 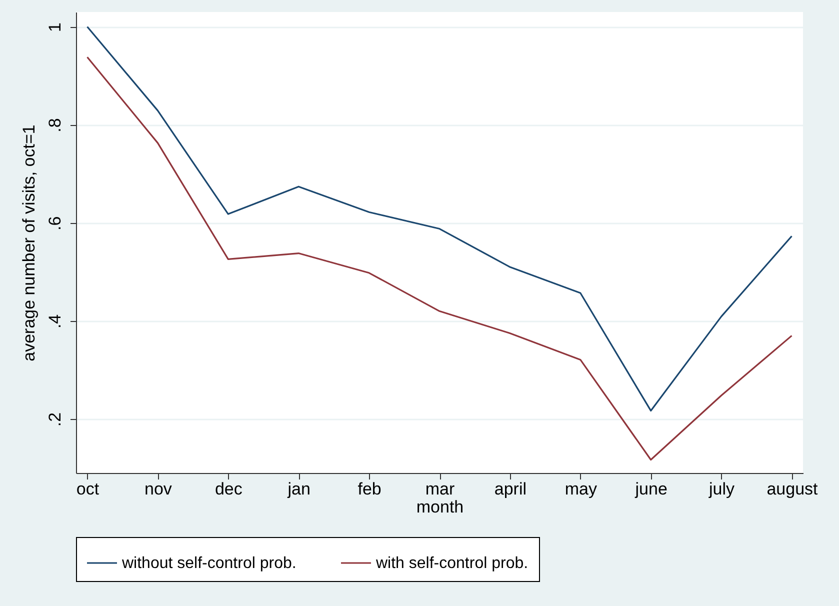 I want to click on y-tick-label: .4, so click(x=55, y=321).